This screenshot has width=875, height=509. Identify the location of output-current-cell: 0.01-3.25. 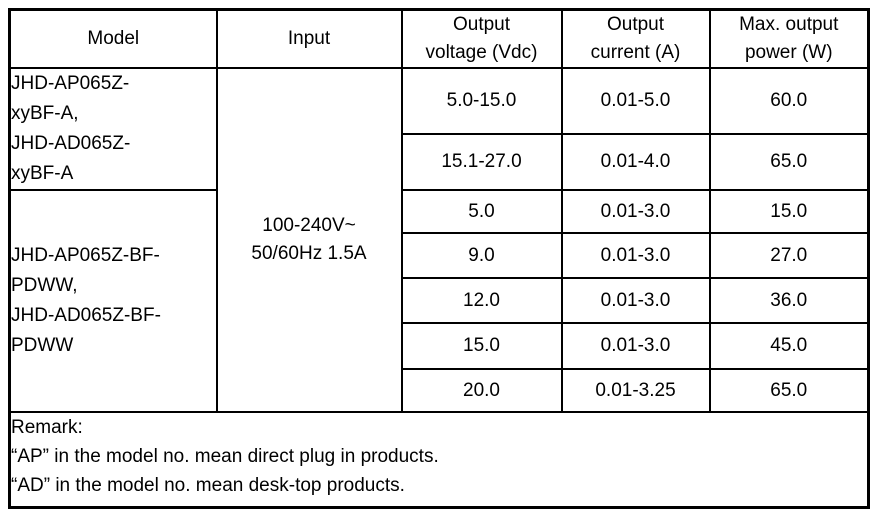
(635, 390).